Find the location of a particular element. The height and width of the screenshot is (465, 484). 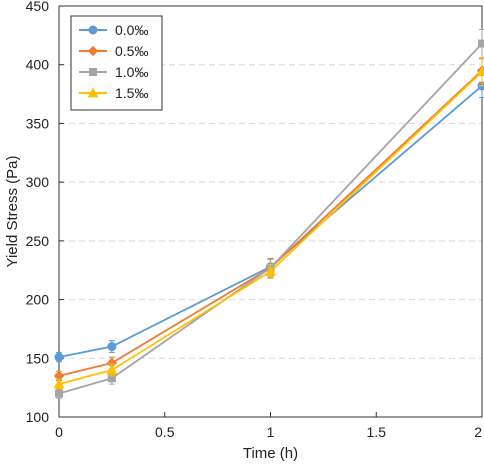

y-tick-label: 350 is located at coordinates (38, 123).